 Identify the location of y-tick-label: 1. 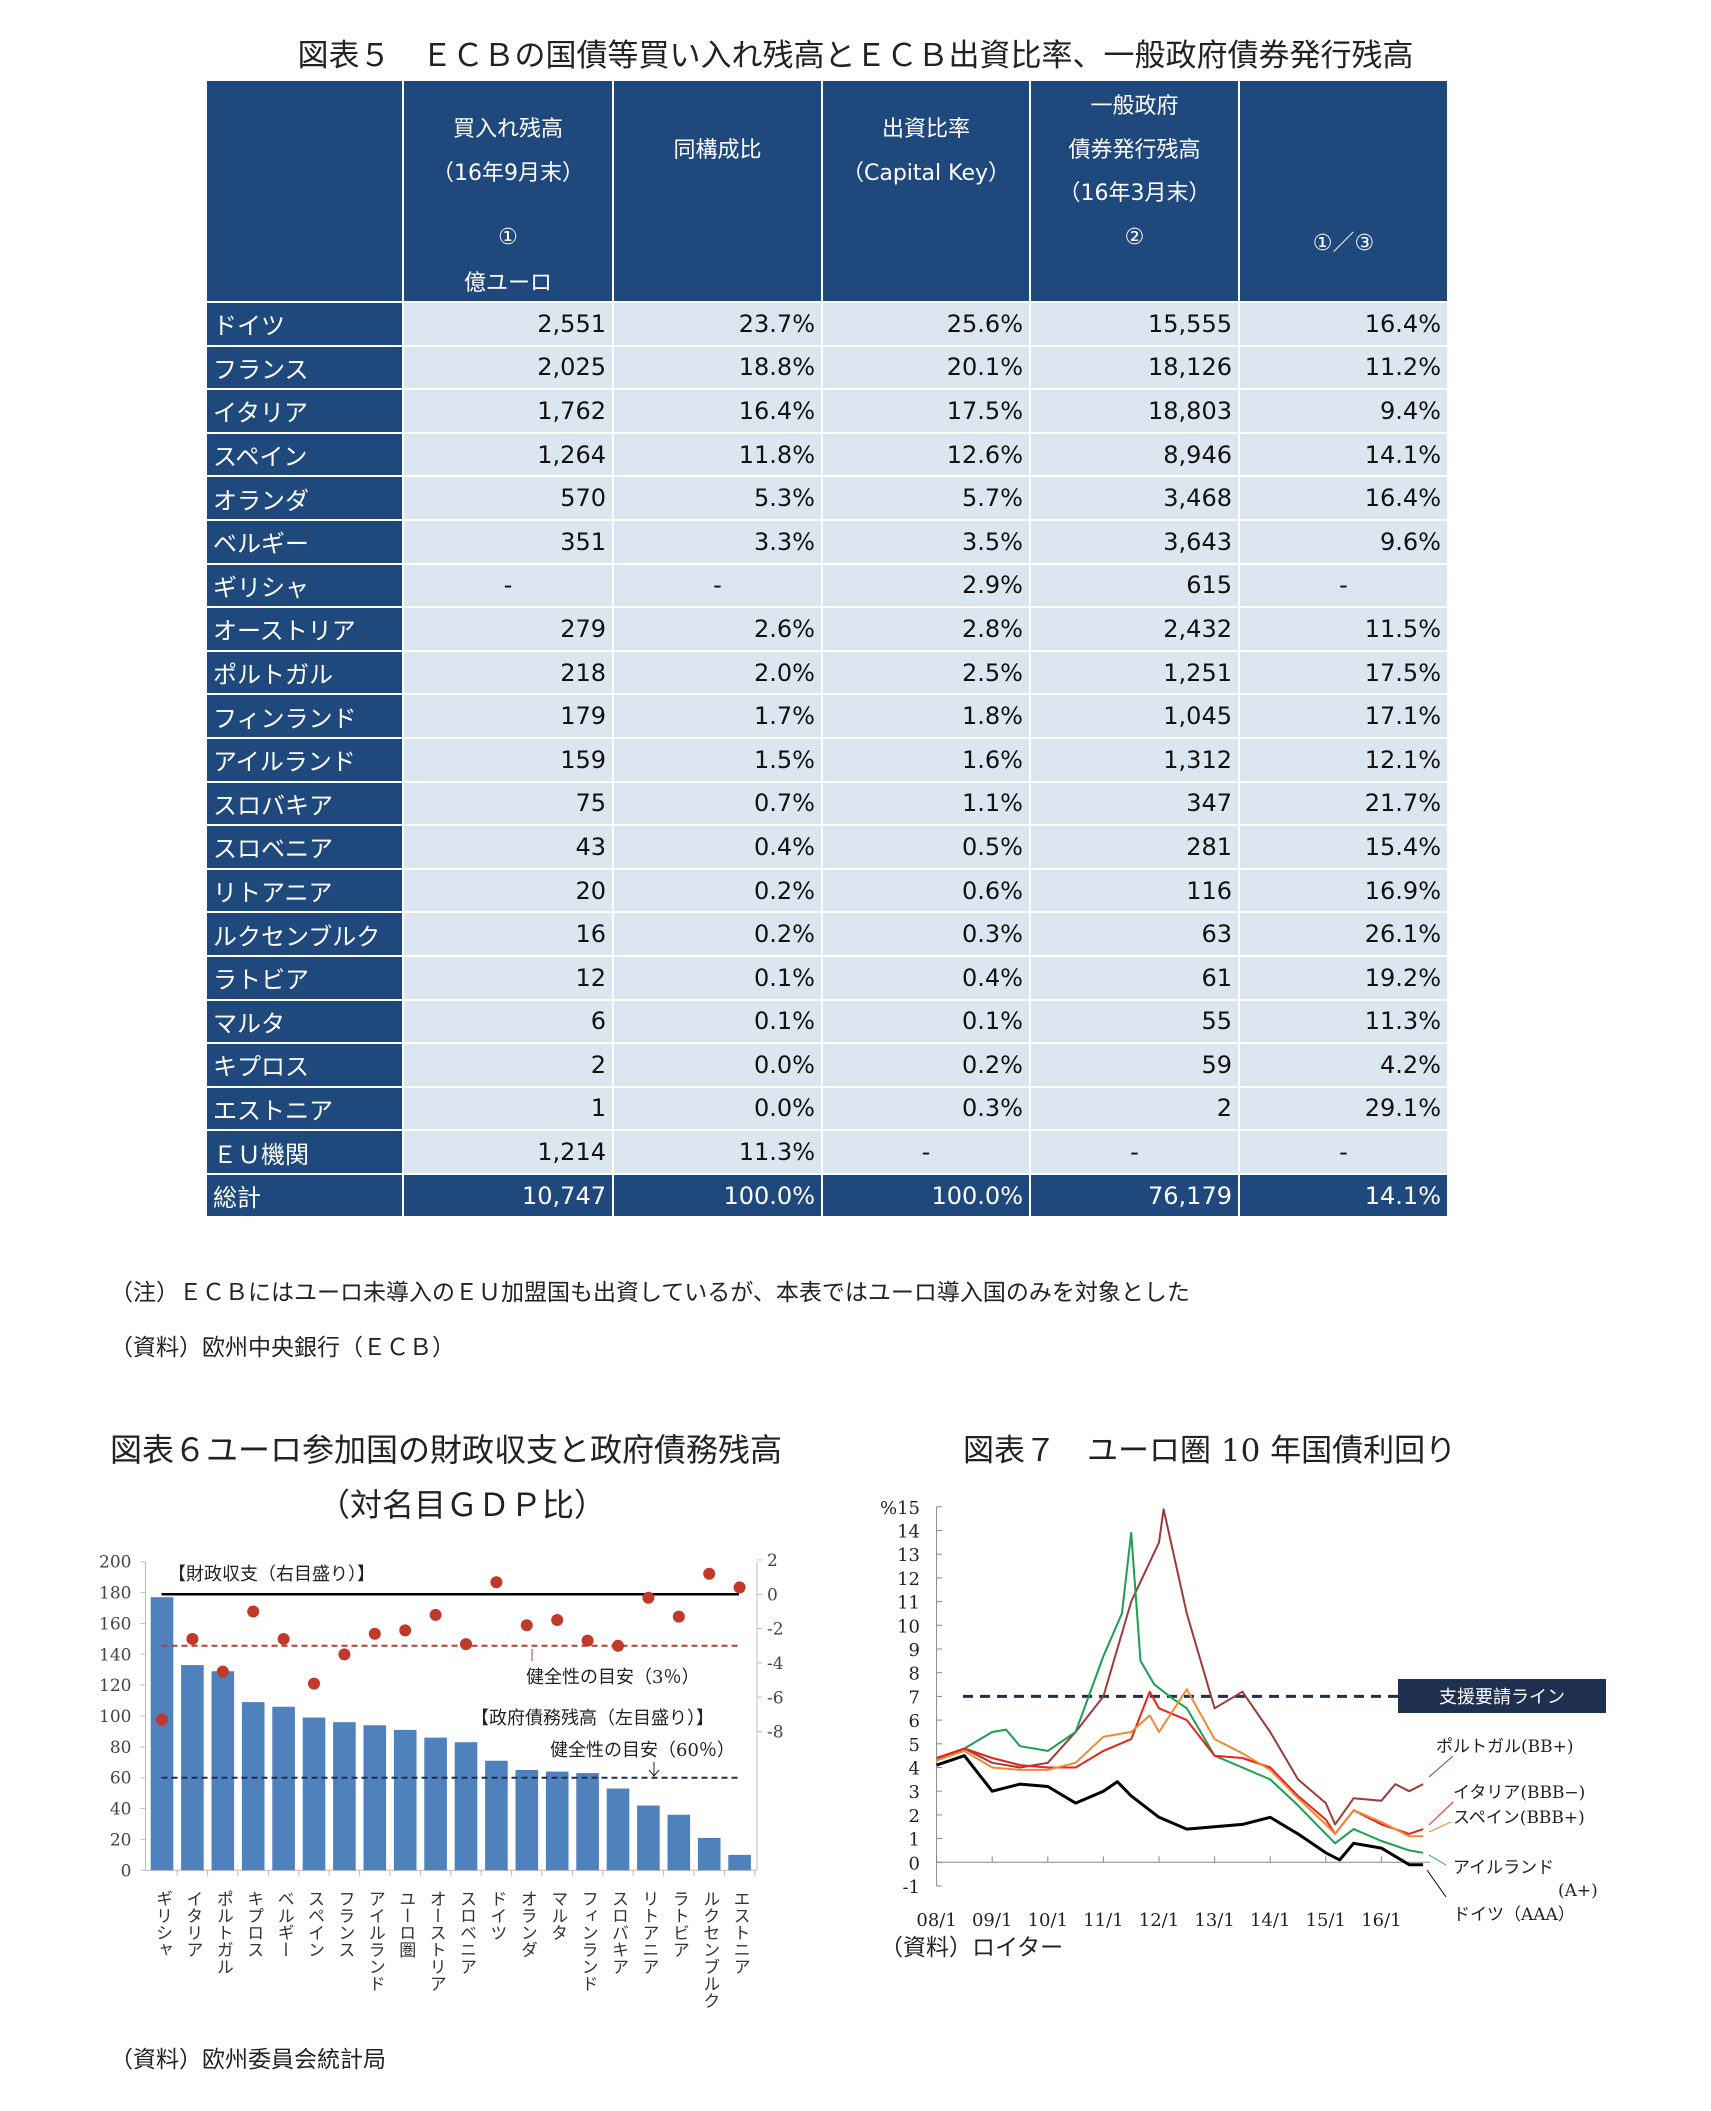
(914, 1840).